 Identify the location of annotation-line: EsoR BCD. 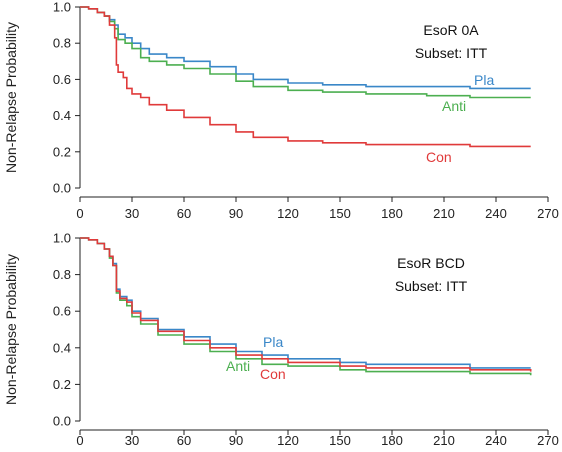
(431, 263).